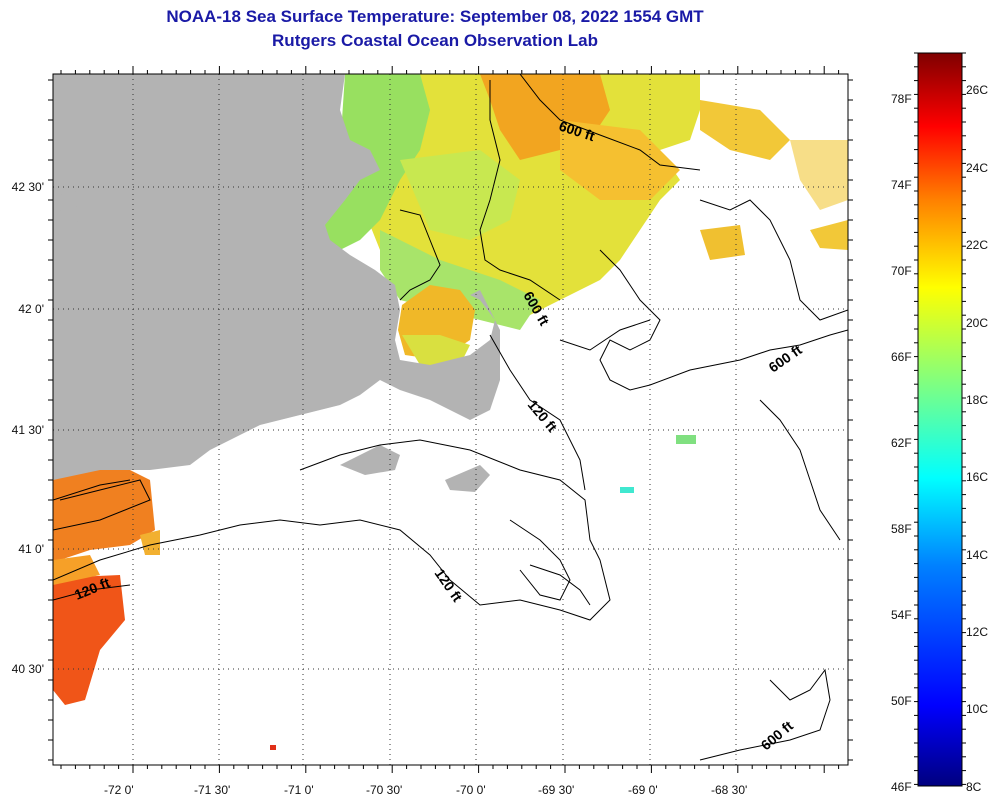 This screenshot has height=802, width=992. What do you see at coordinates (435, 40) in the screenshot?
I see `map-subtitle: Rutgers Coastal Ocean Observation Lab` at bounding box center [435, 40].